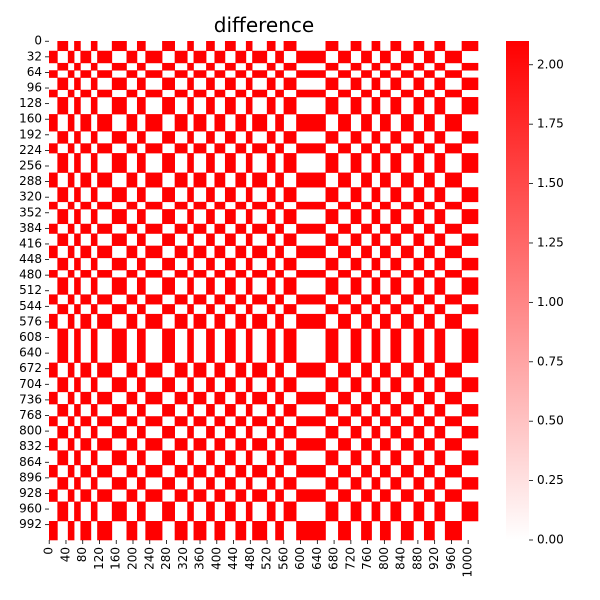 The height and width of the screenshot is (600, 600). What do you see at coordinates (30, 415) in the screenshot?
I see `y-tick-label: 768` at bounding box center [30, 415].